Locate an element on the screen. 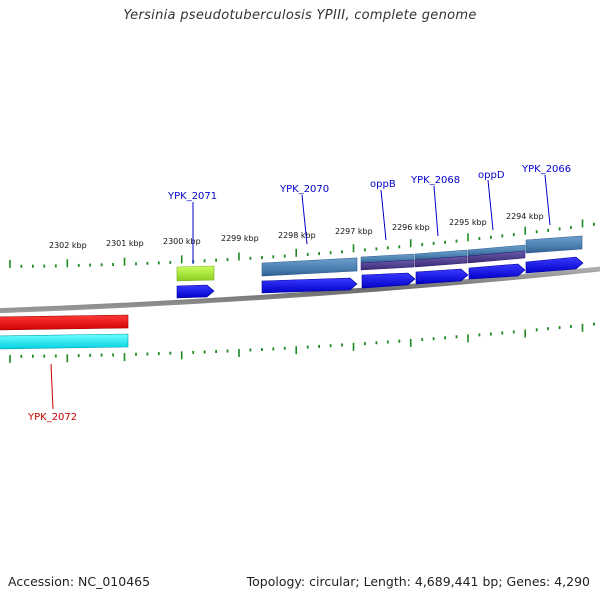  cds-arrow-oppb is located at coordinates (388, 280).